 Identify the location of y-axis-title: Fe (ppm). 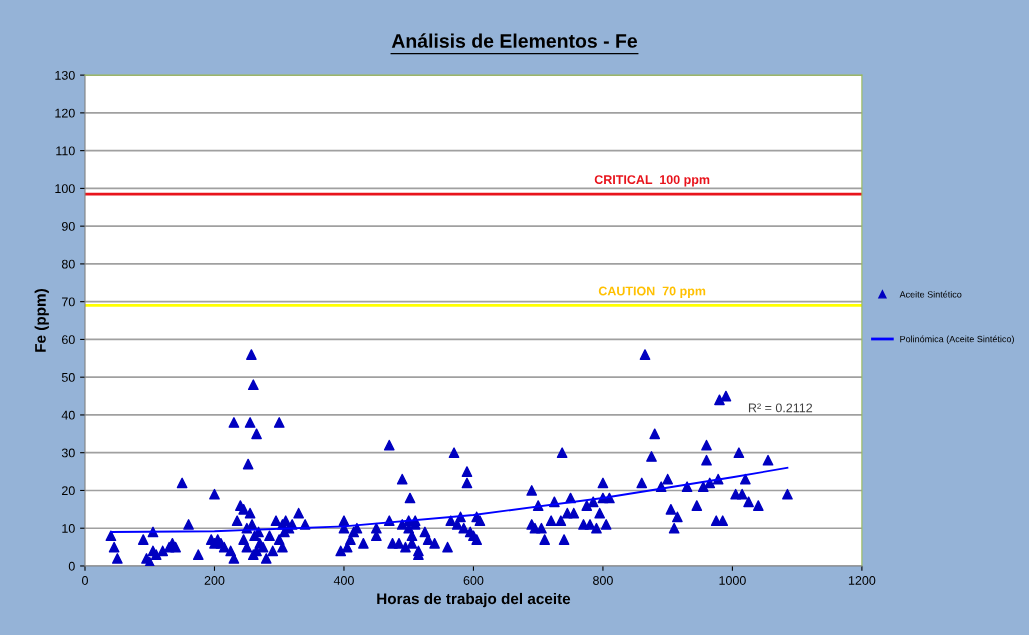
(41, 320).